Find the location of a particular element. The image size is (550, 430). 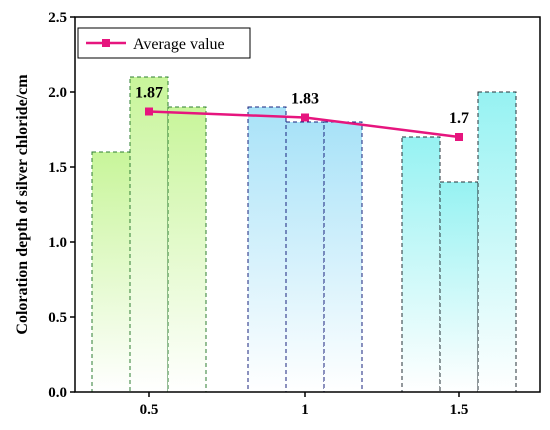

bar-0.5-1 is located at coordinates (111, 272).